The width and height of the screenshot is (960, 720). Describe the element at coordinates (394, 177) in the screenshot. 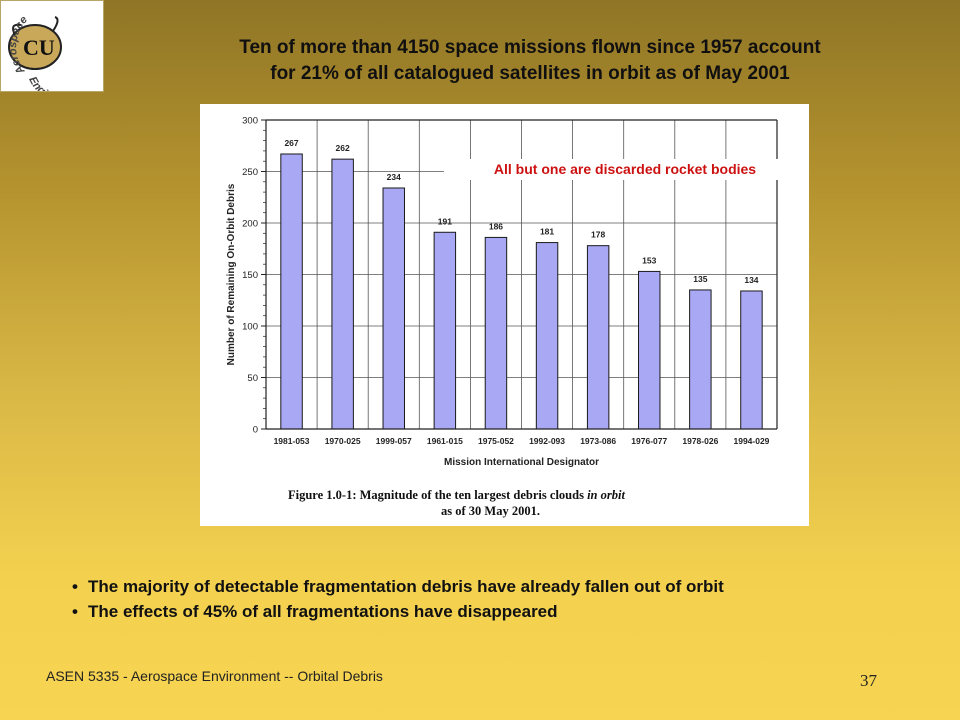

I see `bar-value-label: 234` at that location.